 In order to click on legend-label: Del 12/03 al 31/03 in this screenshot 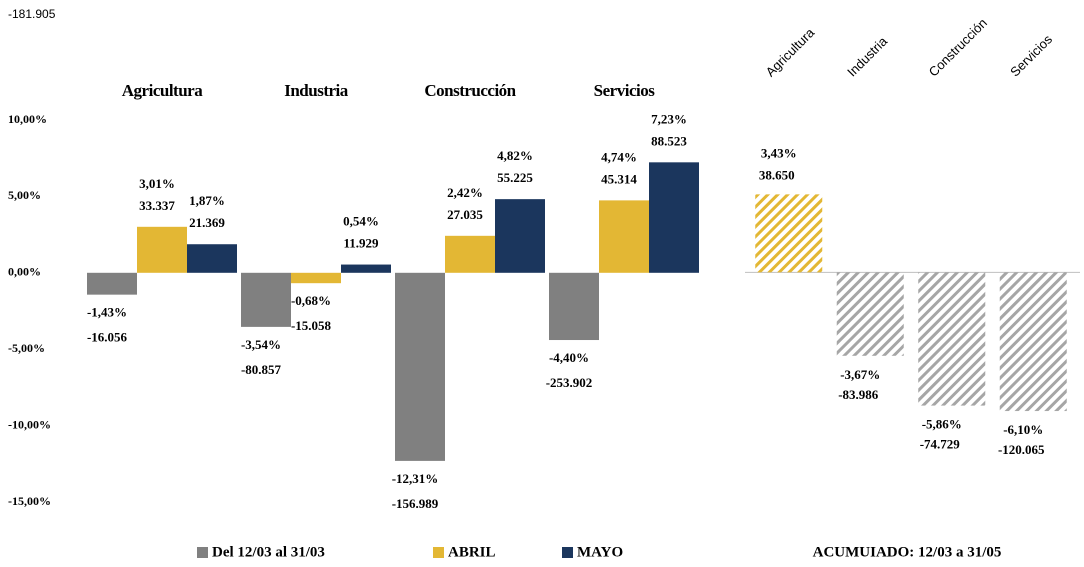, I will do `click(268, 552)`.